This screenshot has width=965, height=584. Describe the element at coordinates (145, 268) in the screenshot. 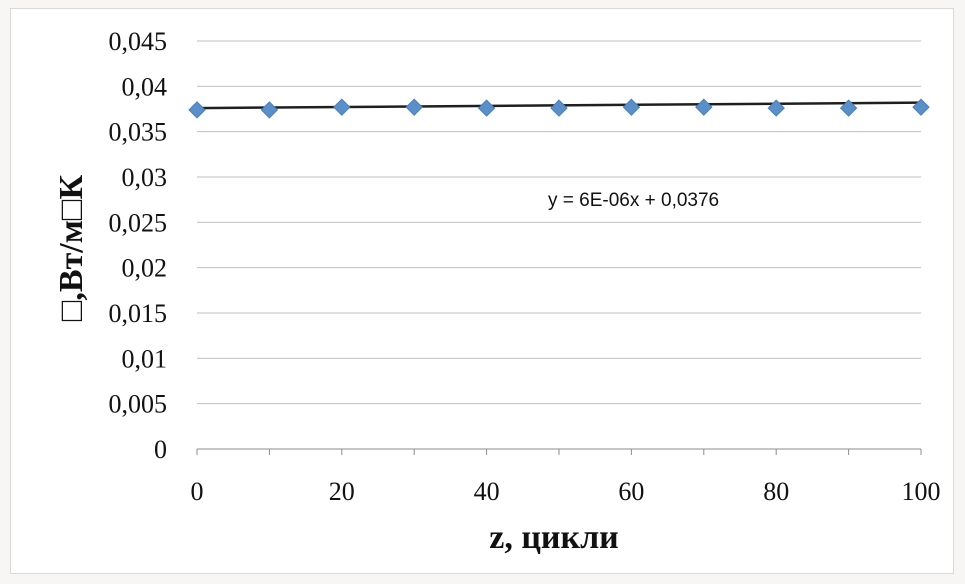

I see `y-tick-label: 0,02` at that location.